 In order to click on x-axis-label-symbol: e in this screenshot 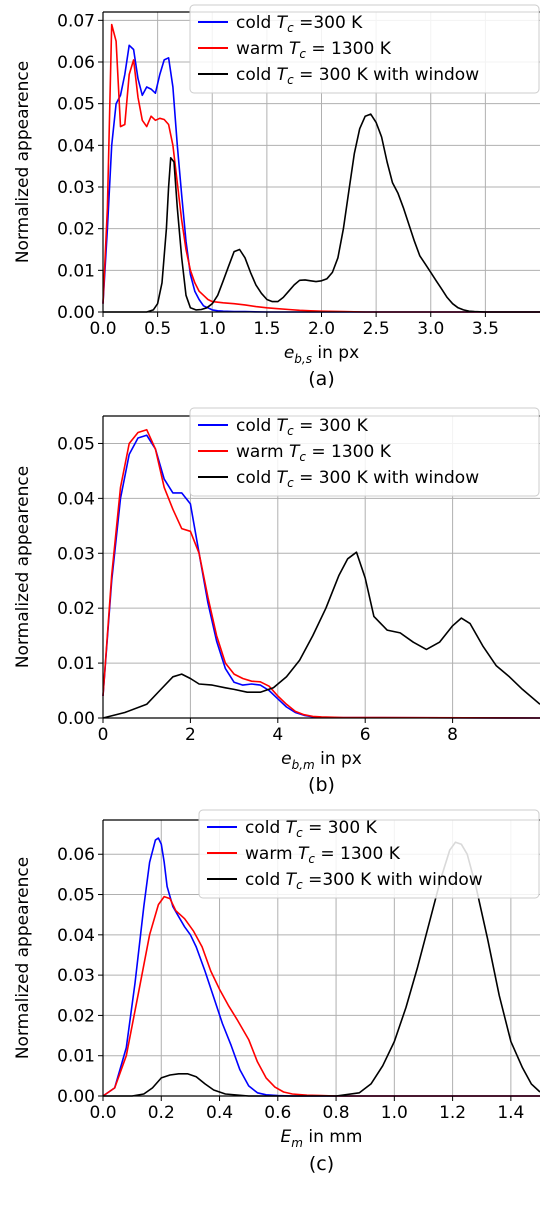, I will do `click(286, 759)`.